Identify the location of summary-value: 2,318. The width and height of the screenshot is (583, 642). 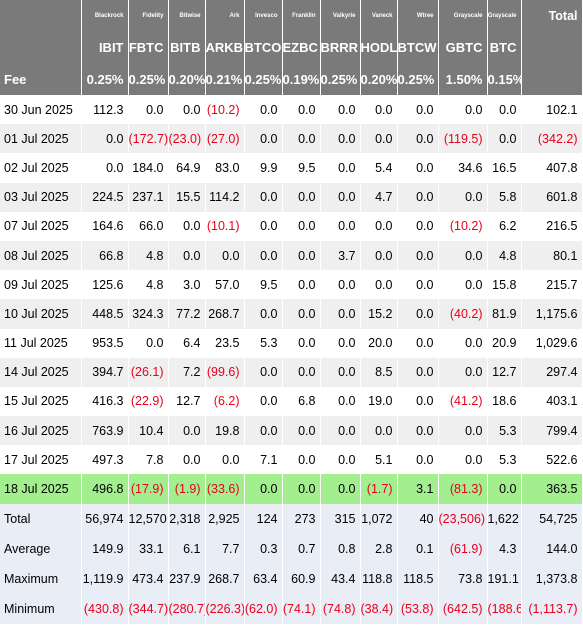
(187, 518).